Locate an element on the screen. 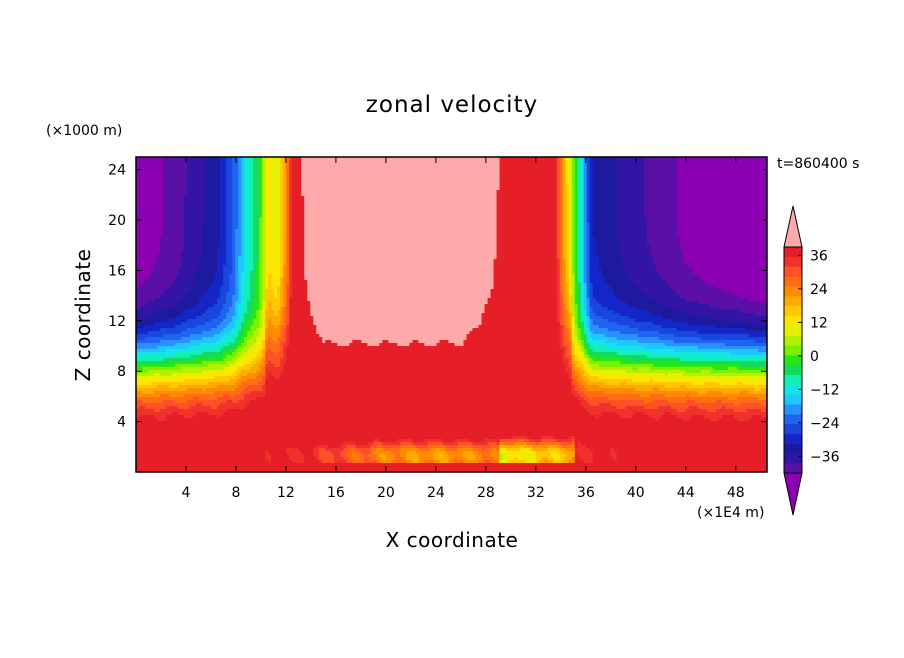  x-tick-label: 24 is located at coordinates (436, 493).